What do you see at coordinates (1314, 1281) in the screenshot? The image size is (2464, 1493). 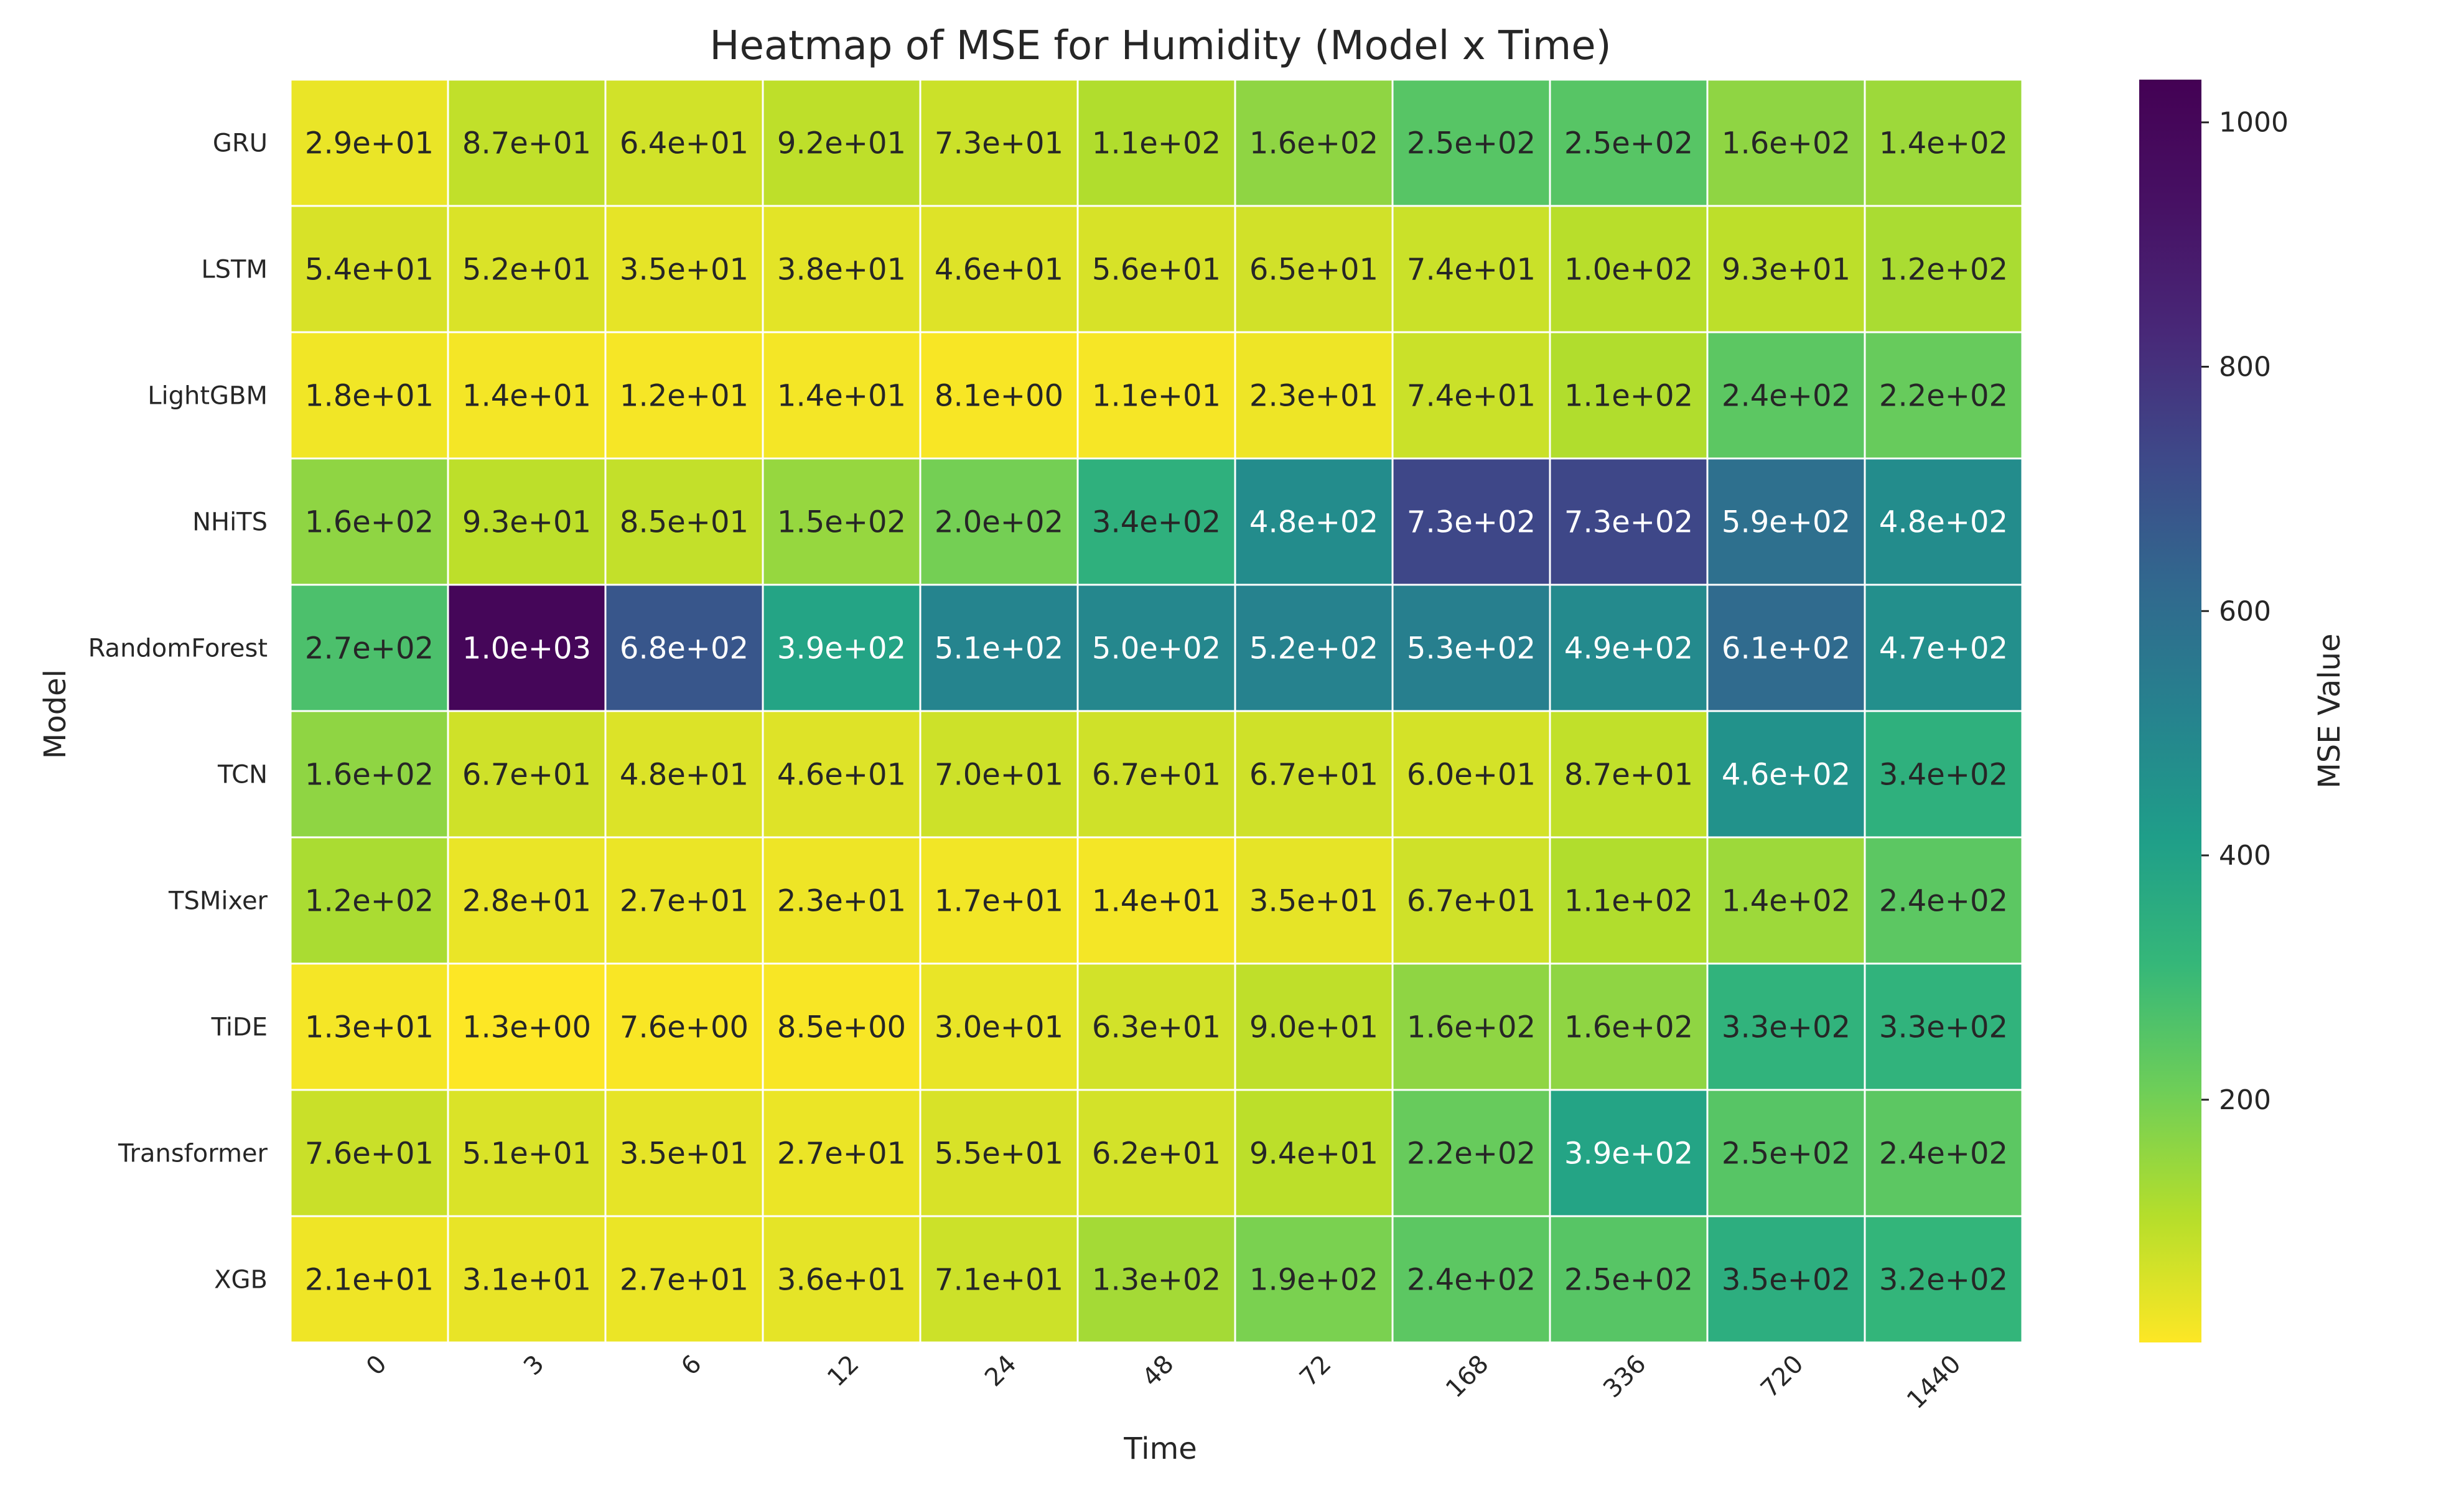 I see `cell-value-label: 1.9e+02` at bounding box center [1314, 1281].